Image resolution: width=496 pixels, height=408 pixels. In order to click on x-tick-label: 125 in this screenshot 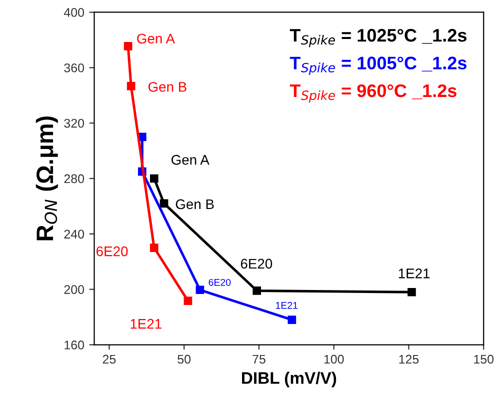, I will do `click(409, 359)`.